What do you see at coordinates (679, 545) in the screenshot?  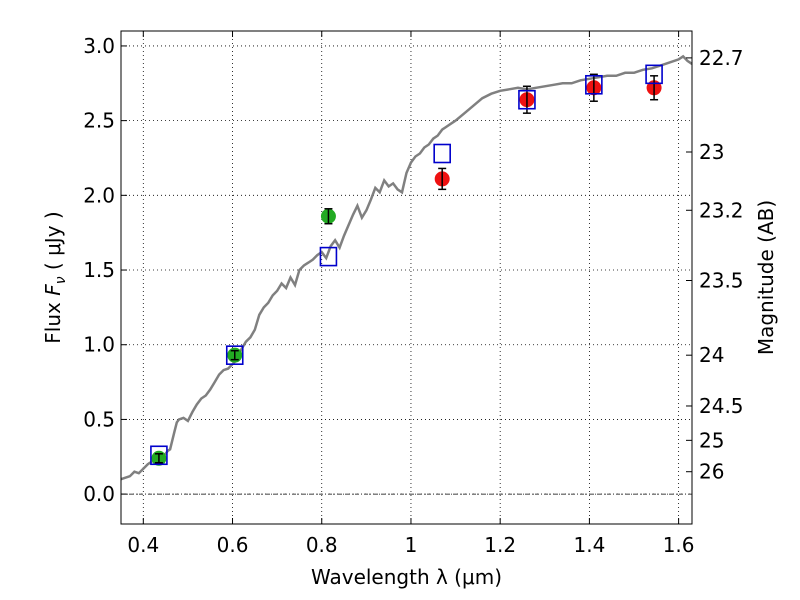 I see `x-tick-label: 1.6` at bounding box center [679, 545].